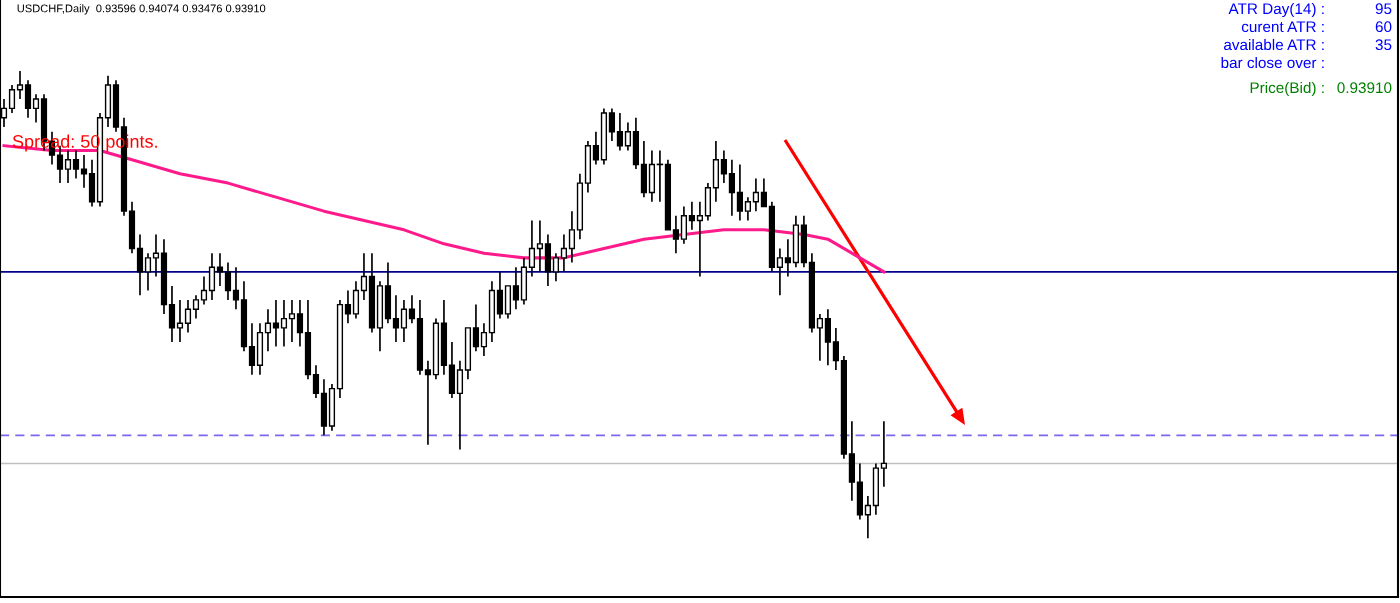  What do you see at coordinates (1276, 10) in the screenshot?
I see `text: ATR Day(14) :` at bounding box center [1276, 10].